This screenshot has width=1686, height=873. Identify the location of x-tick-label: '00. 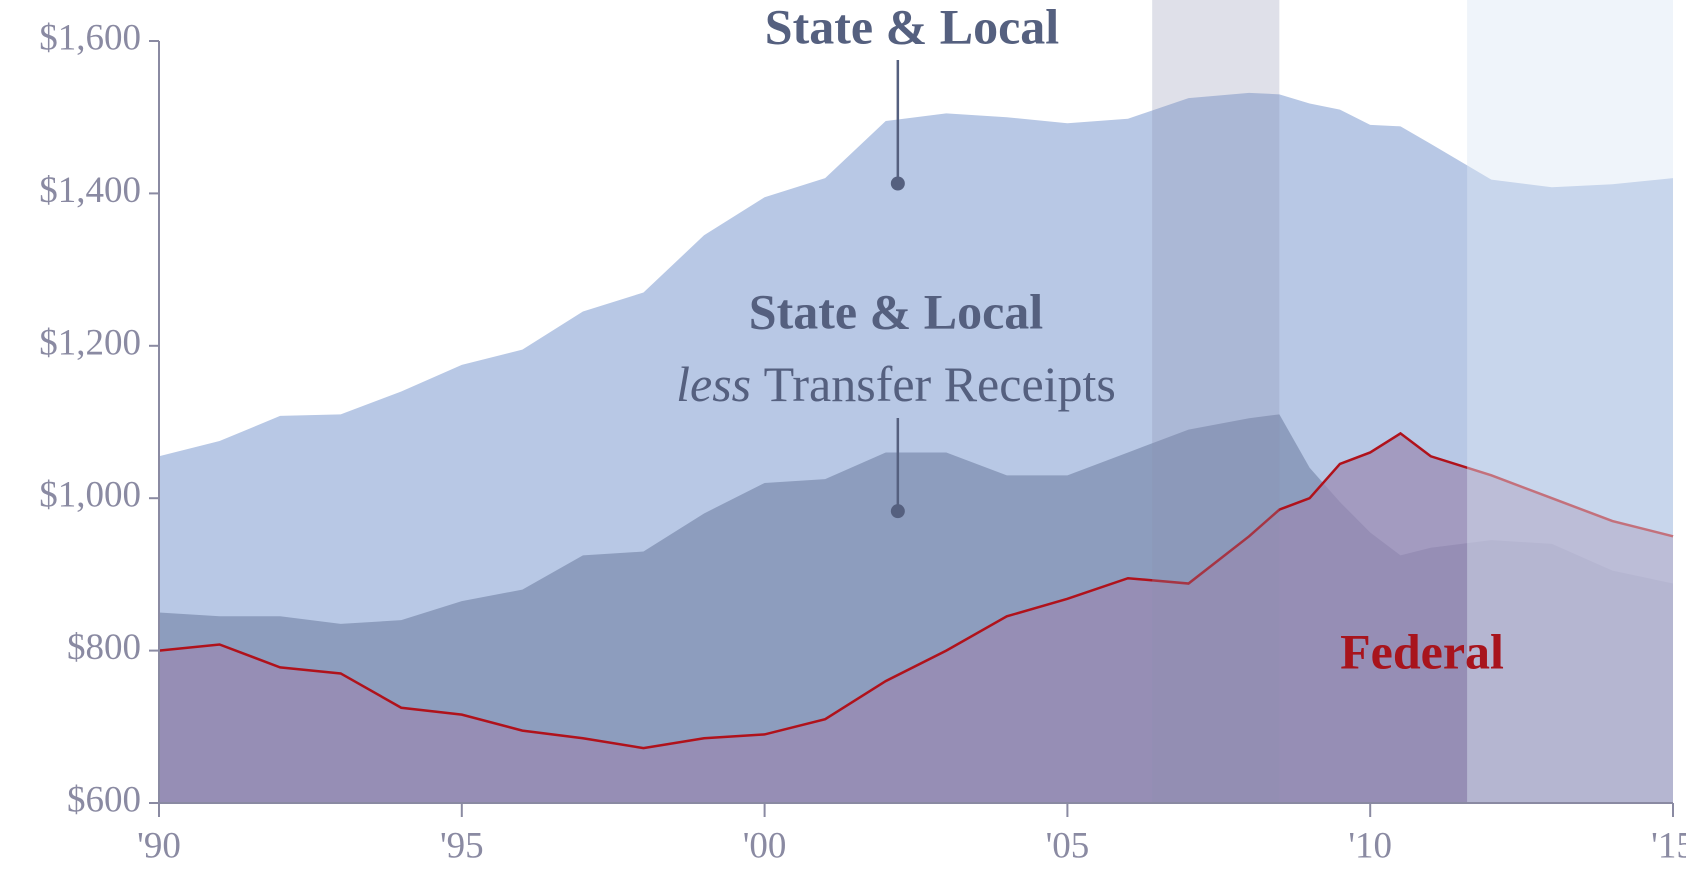
(765, 845).